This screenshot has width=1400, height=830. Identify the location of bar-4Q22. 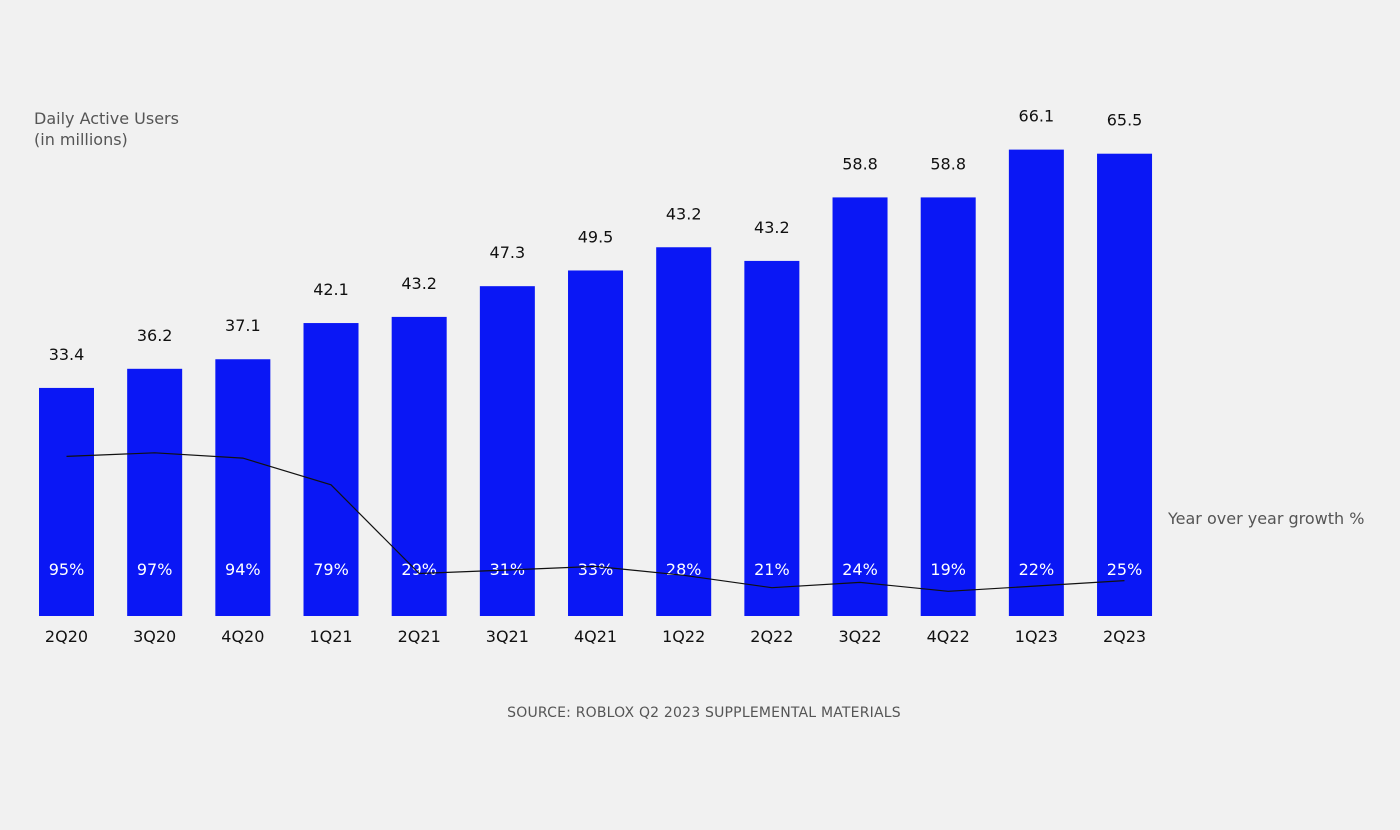
(948, 406).